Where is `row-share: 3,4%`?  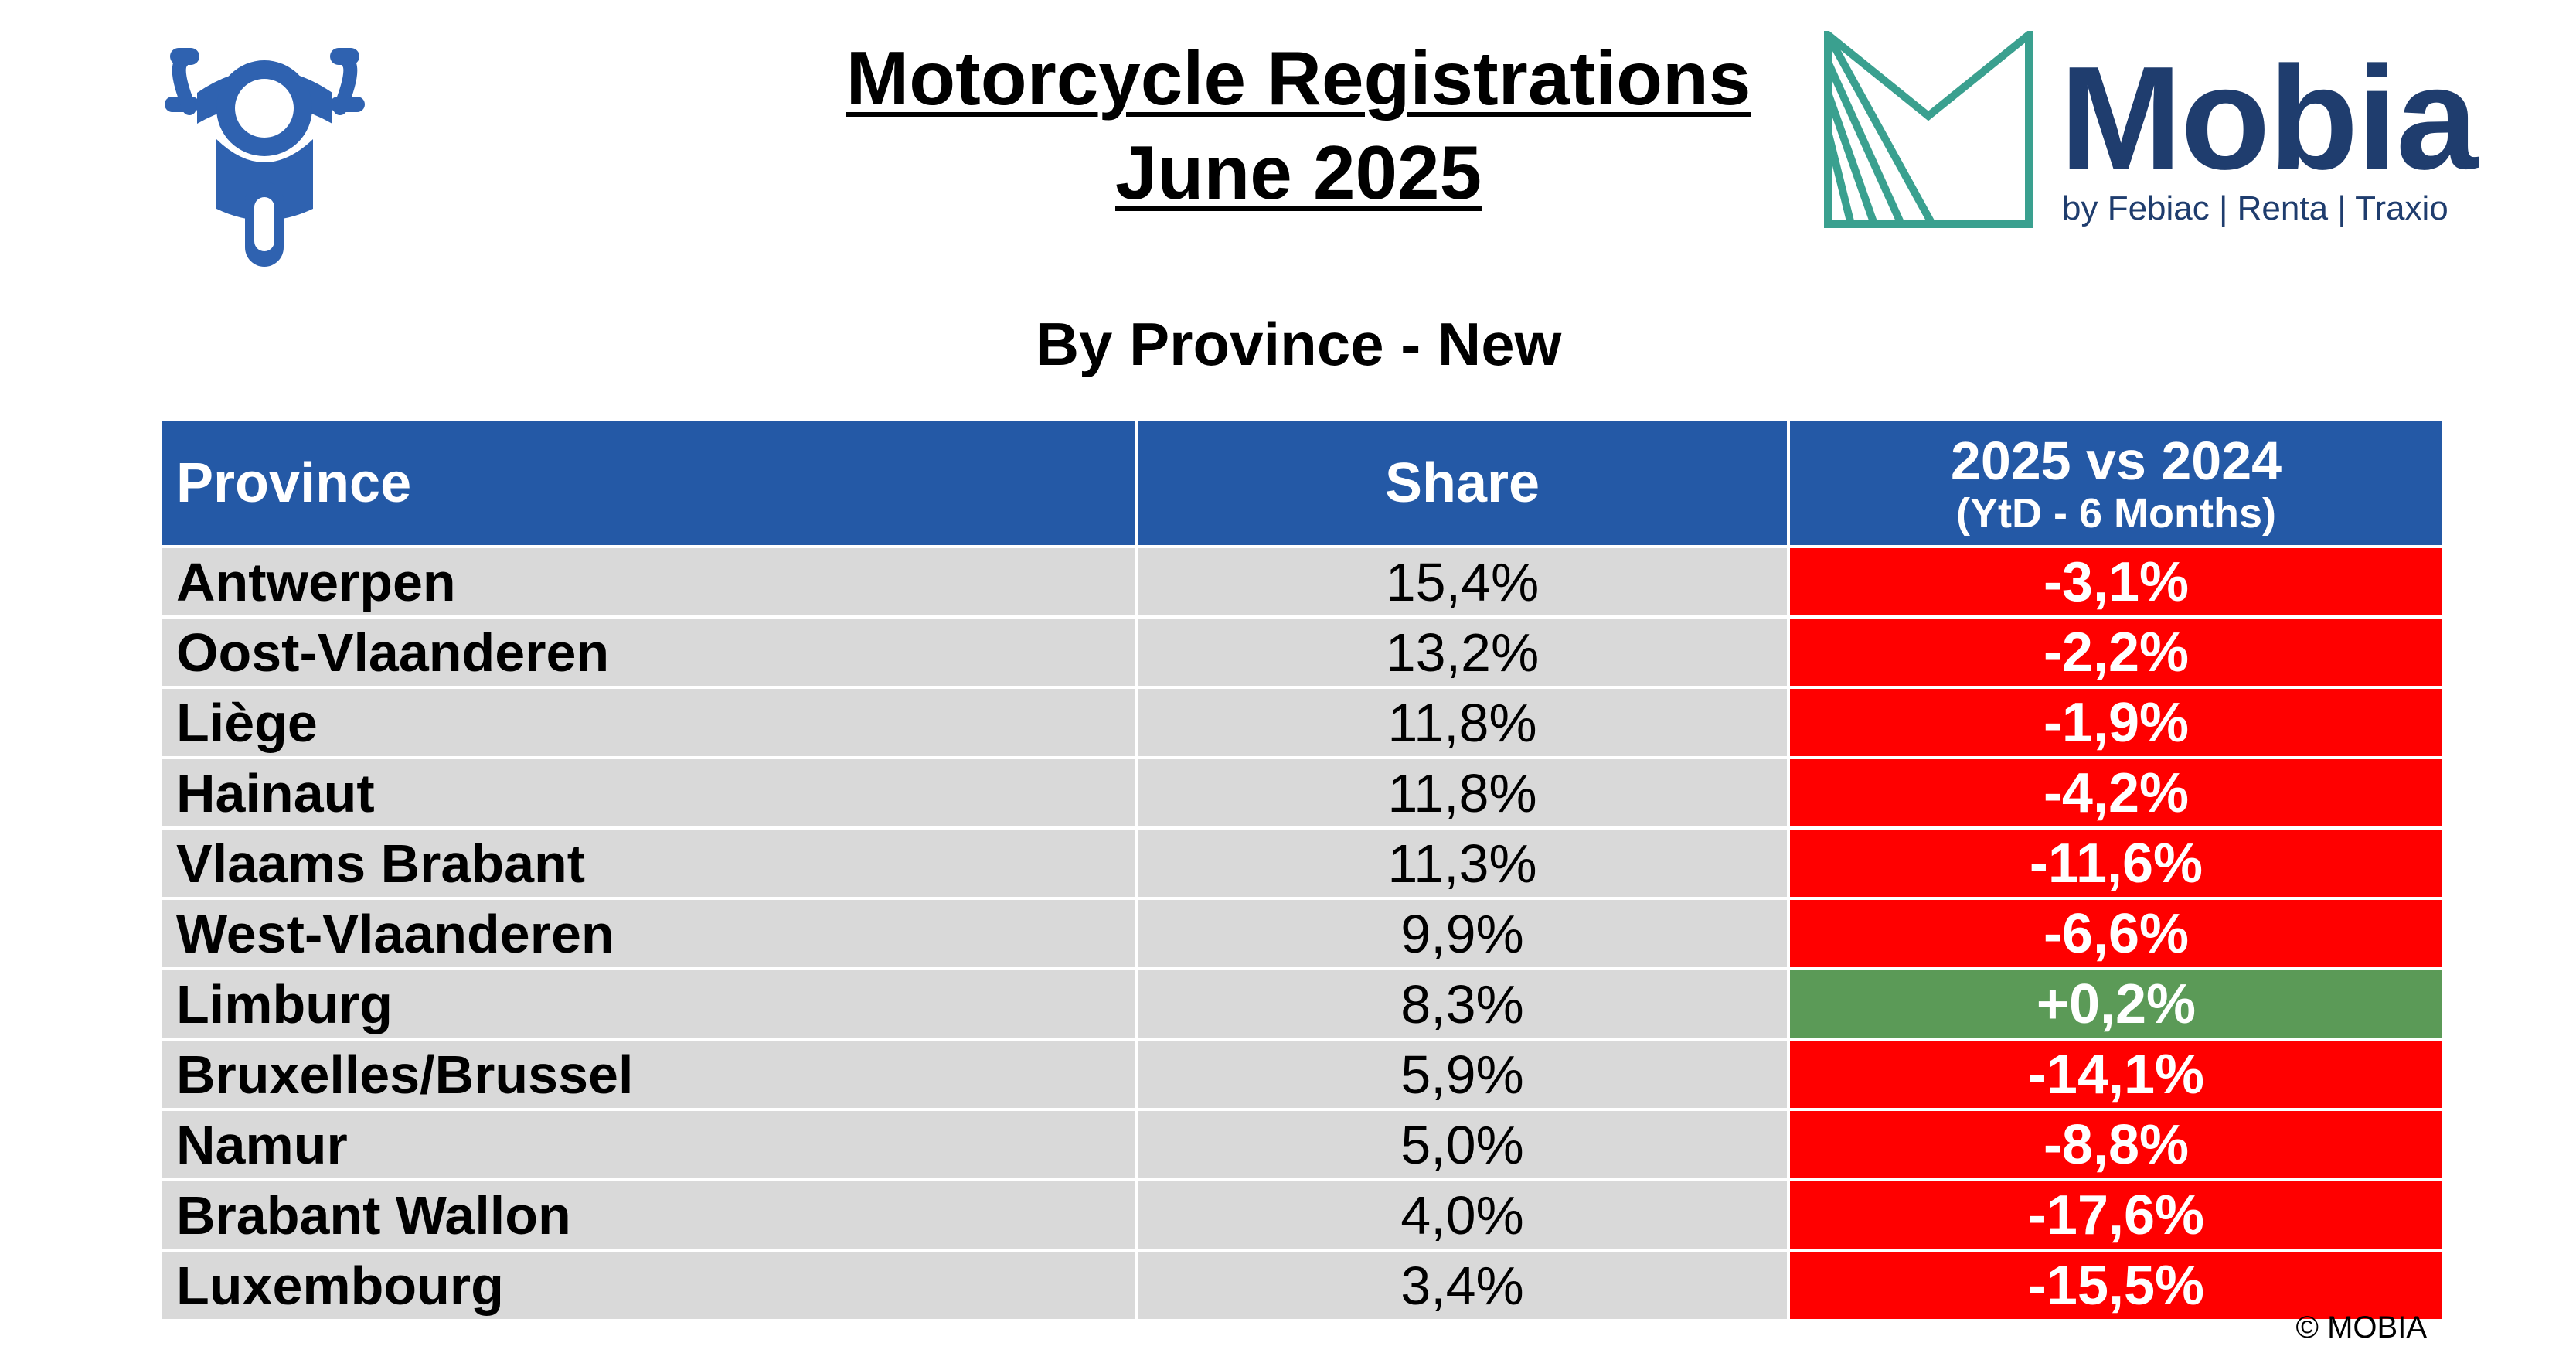 row-share: 3,4% is located at coordinates (1462, 1285).